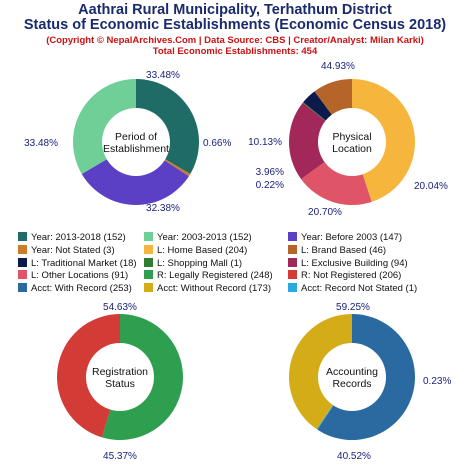 Image resolution: width=470 pixels, height=470 pixels. Describe the element at coordinates (270, 172) in the screenshot. I see `percent-label-l-traditional-market: 3.96%` at that location.